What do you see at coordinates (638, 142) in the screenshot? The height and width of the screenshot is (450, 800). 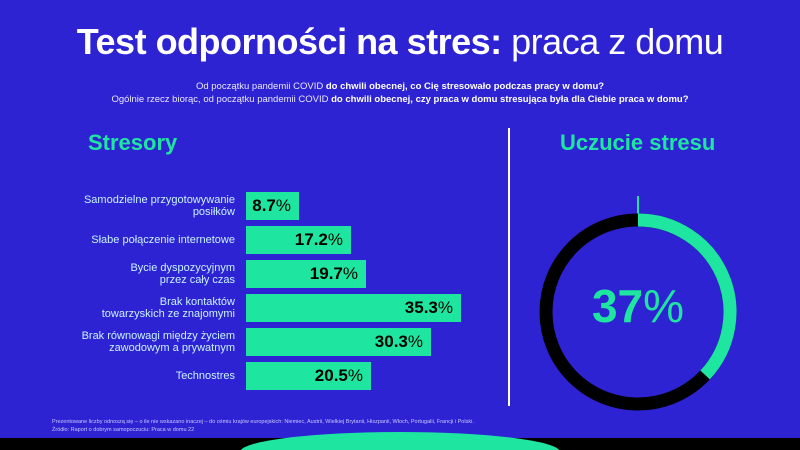 I see `stress-feeling-heading: Uczucie stresu` at bounding box center [638, 142].